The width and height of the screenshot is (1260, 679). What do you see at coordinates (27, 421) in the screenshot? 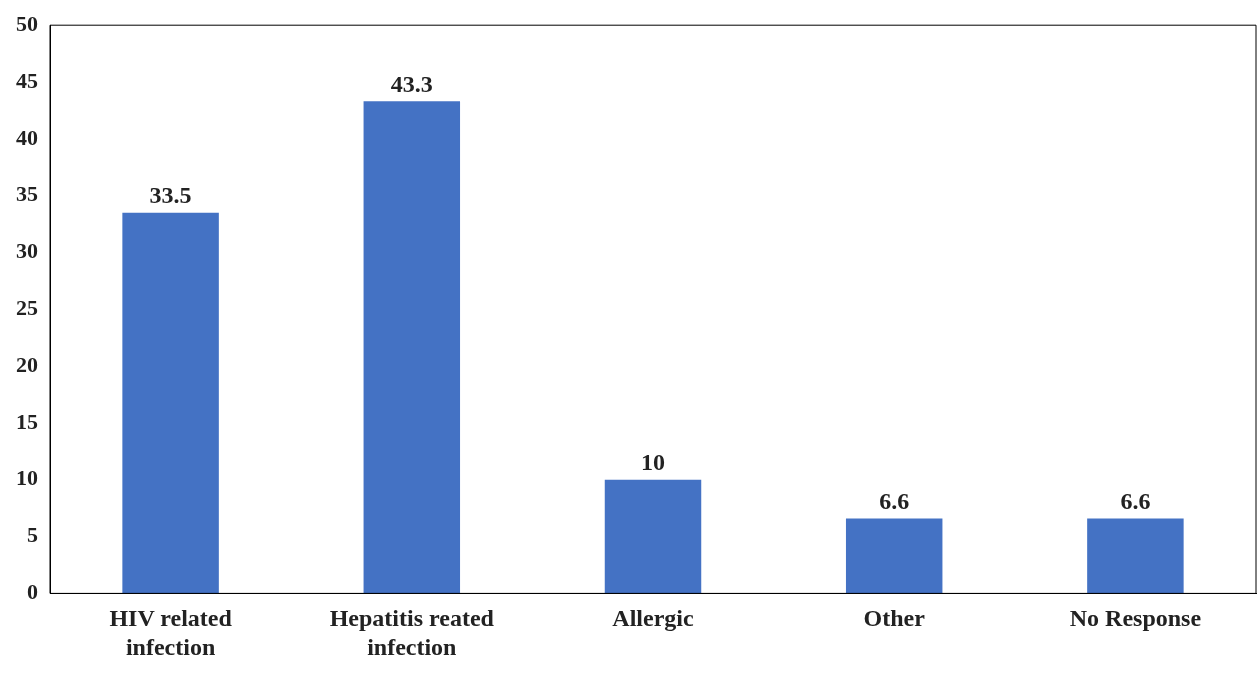
I see `y-tick-label: 15` at bounding box center [27, 421].